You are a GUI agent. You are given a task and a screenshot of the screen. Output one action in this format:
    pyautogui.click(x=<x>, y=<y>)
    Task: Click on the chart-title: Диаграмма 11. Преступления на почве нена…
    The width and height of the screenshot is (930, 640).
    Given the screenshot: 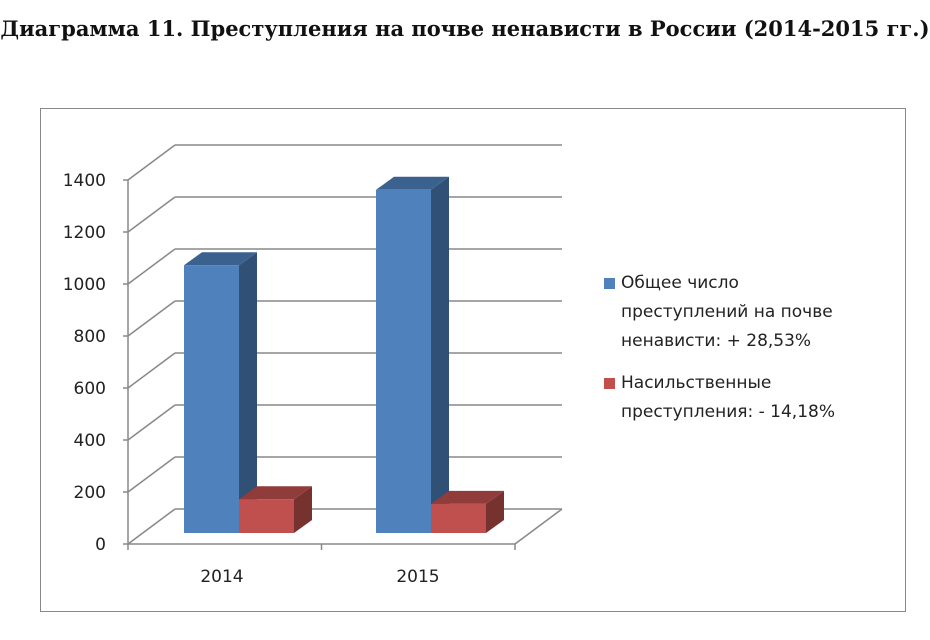 What is the action you would take?
    pyautogui.click(x=465, y=28)
    